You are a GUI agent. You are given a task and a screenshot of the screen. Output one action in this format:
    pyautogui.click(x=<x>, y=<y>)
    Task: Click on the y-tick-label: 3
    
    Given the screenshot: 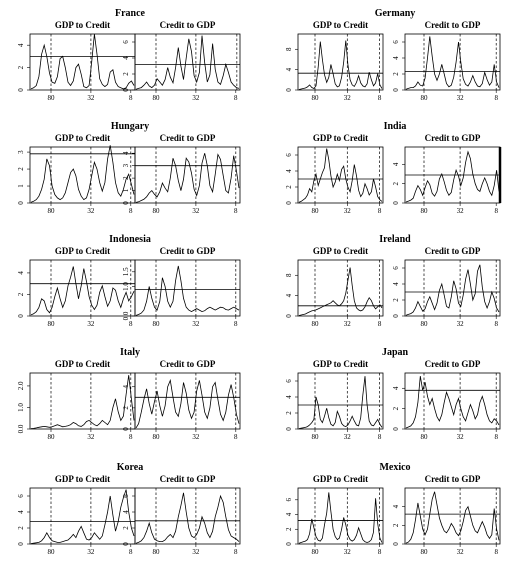 What is the action you would take?
    pyautogui.click(x=21, y=152)
    